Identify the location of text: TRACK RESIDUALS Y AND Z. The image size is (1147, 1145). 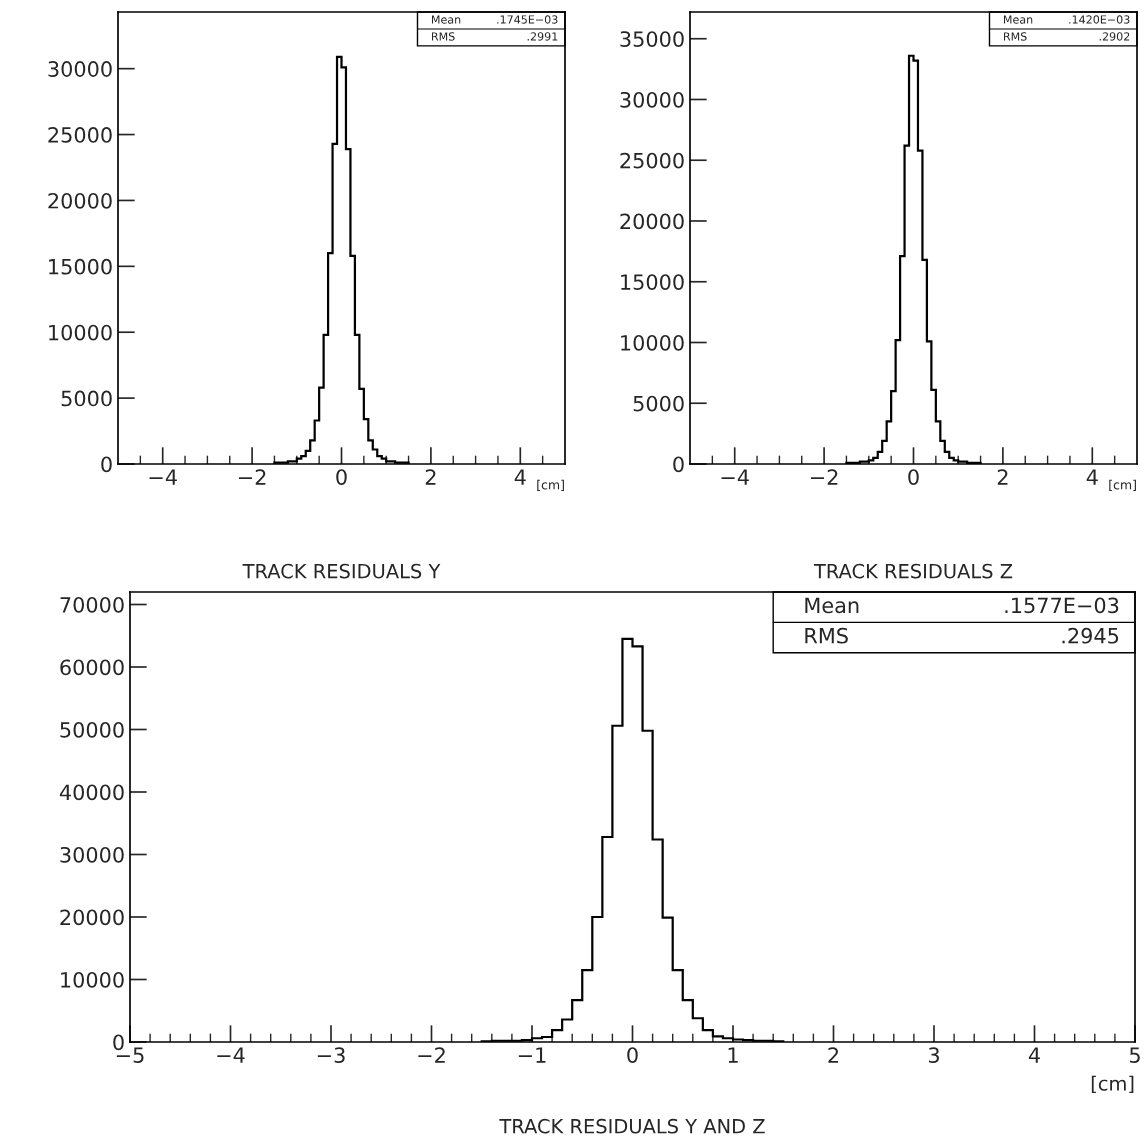
(632, 1126).